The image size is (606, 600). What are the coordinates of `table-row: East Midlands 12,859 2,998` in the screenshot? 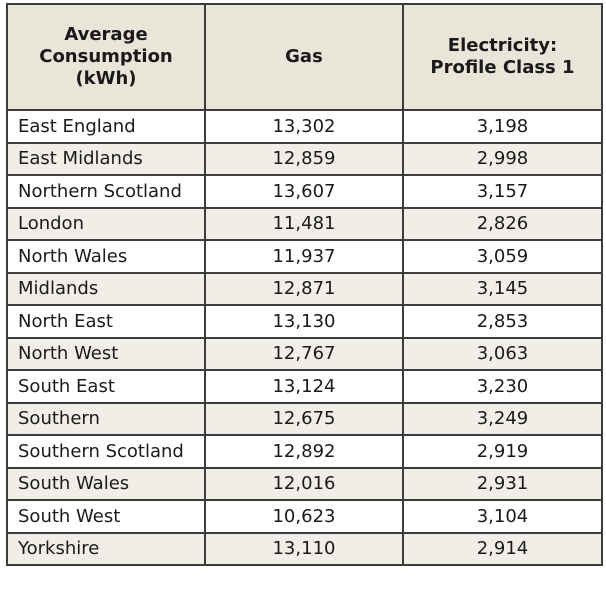 It's located at (305, 158).